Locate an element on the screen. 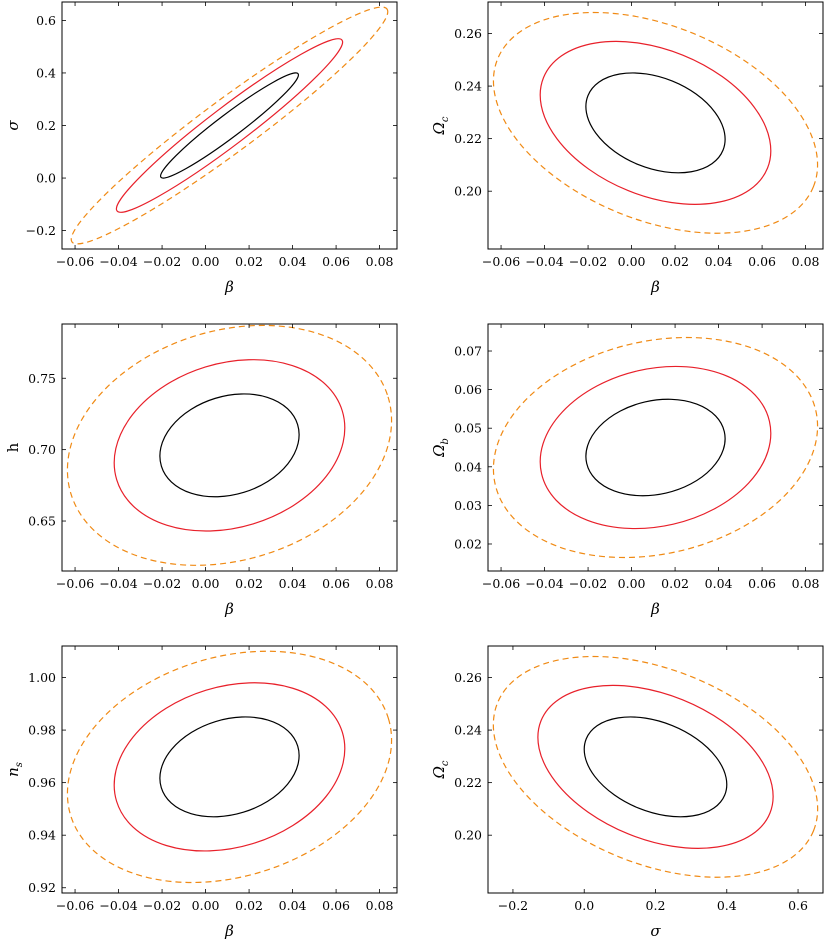 The image size is (830, 949). x-axis-label: σ is located at coordinates (655, 931).